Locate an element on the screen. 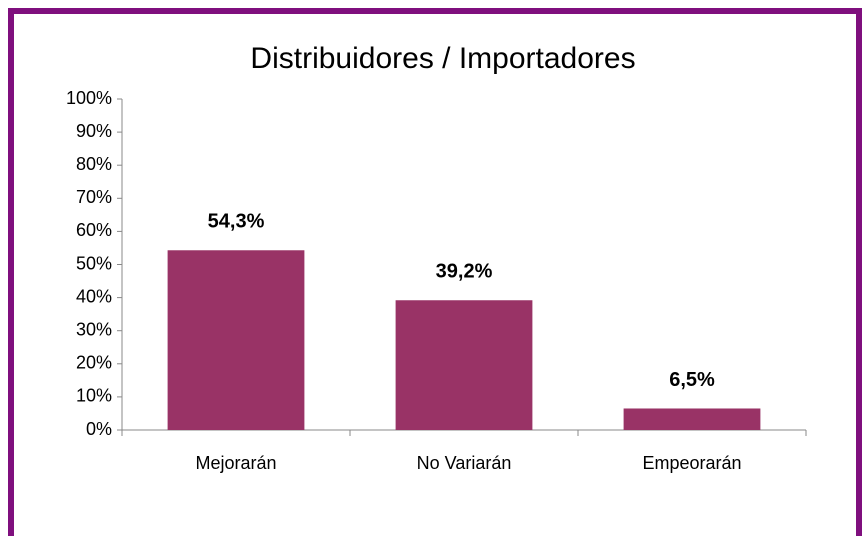 The width and height of the screenshot is (865, 536). value-label: 54,3% is located at coordinates (236, 222).